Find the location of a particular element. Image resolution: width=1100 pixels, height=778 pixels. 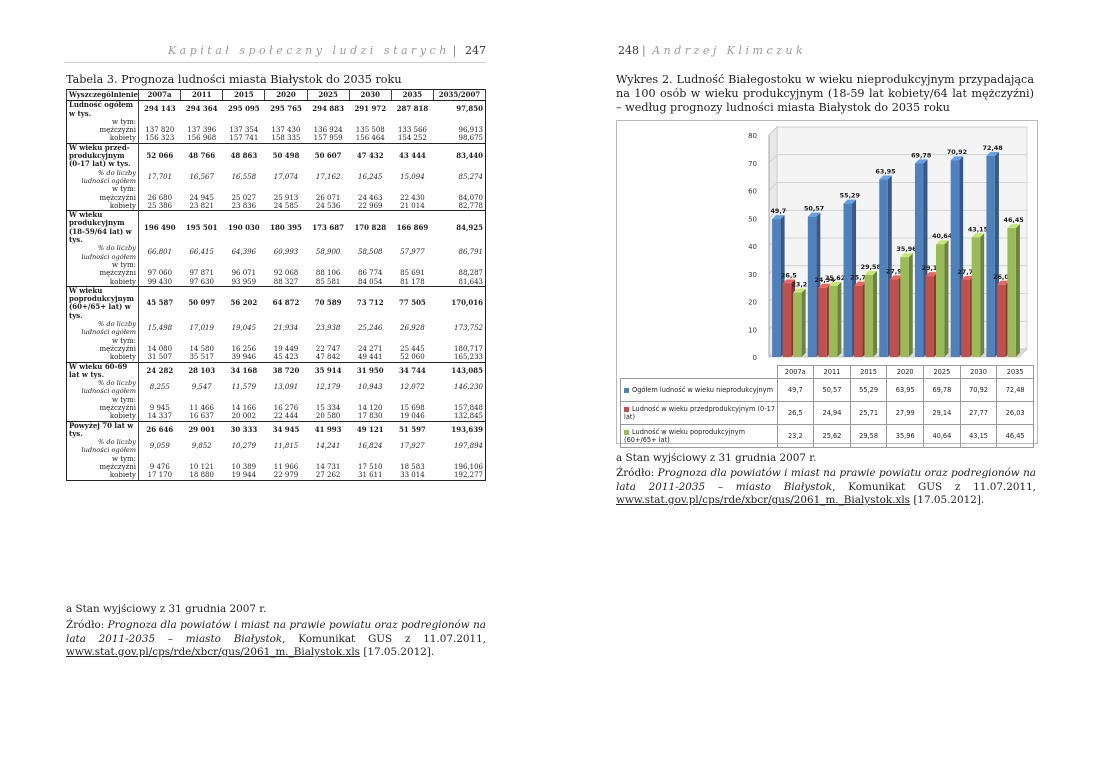

table-cell: 22 979 is located at coordinates (286, 476).